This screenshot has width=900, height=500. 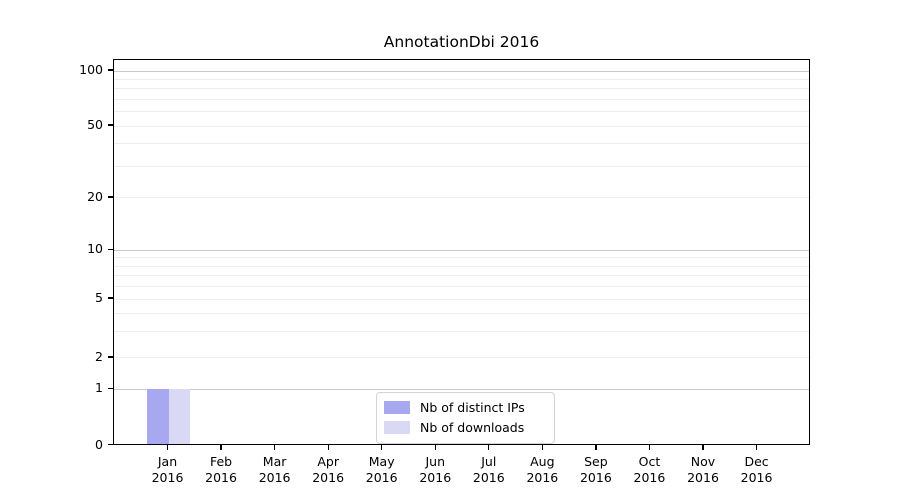 What do you see at coordinates (756, 469) in the screenshot?
I see `x-tick-label-dec: Dec 2016` at bounding box center [756, 469].